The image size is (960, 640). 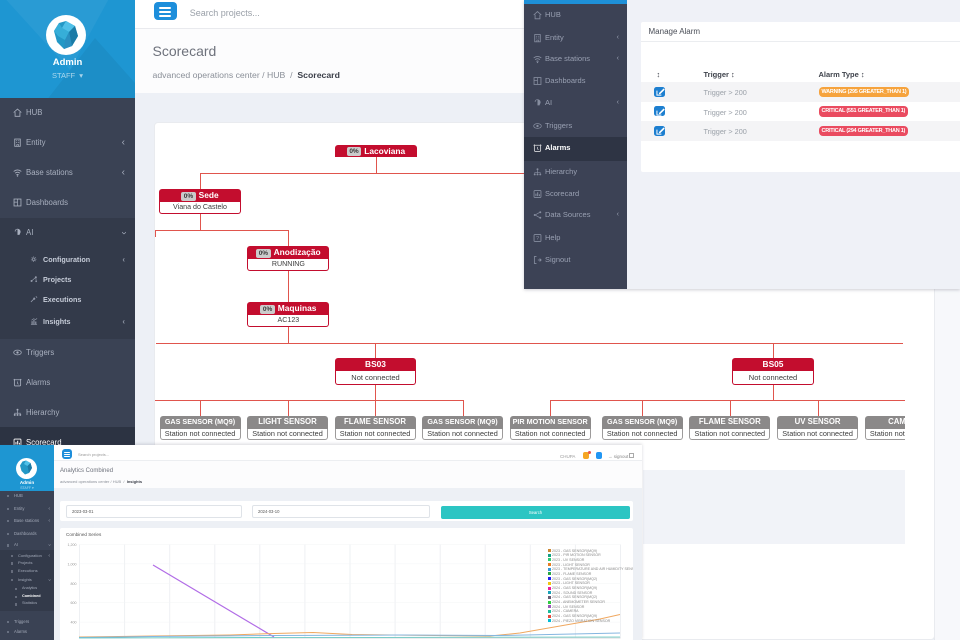 What do you see at coordinates (74, 584) in the screenshot?
I see `svg-text: 800` at bounding box center [74, 584].